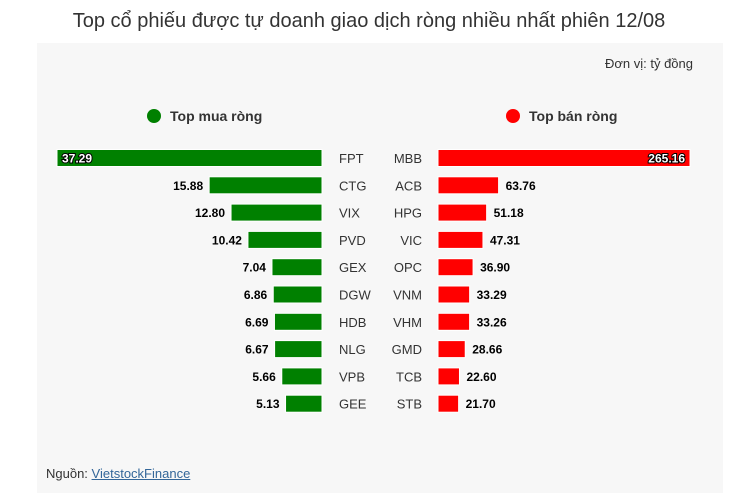 This screenshot has height=501, width=738. What do you see at coordinates (352, 349) in the screenshot?
I see `buy-category-label: NLG` at bounding box center [352, 349].